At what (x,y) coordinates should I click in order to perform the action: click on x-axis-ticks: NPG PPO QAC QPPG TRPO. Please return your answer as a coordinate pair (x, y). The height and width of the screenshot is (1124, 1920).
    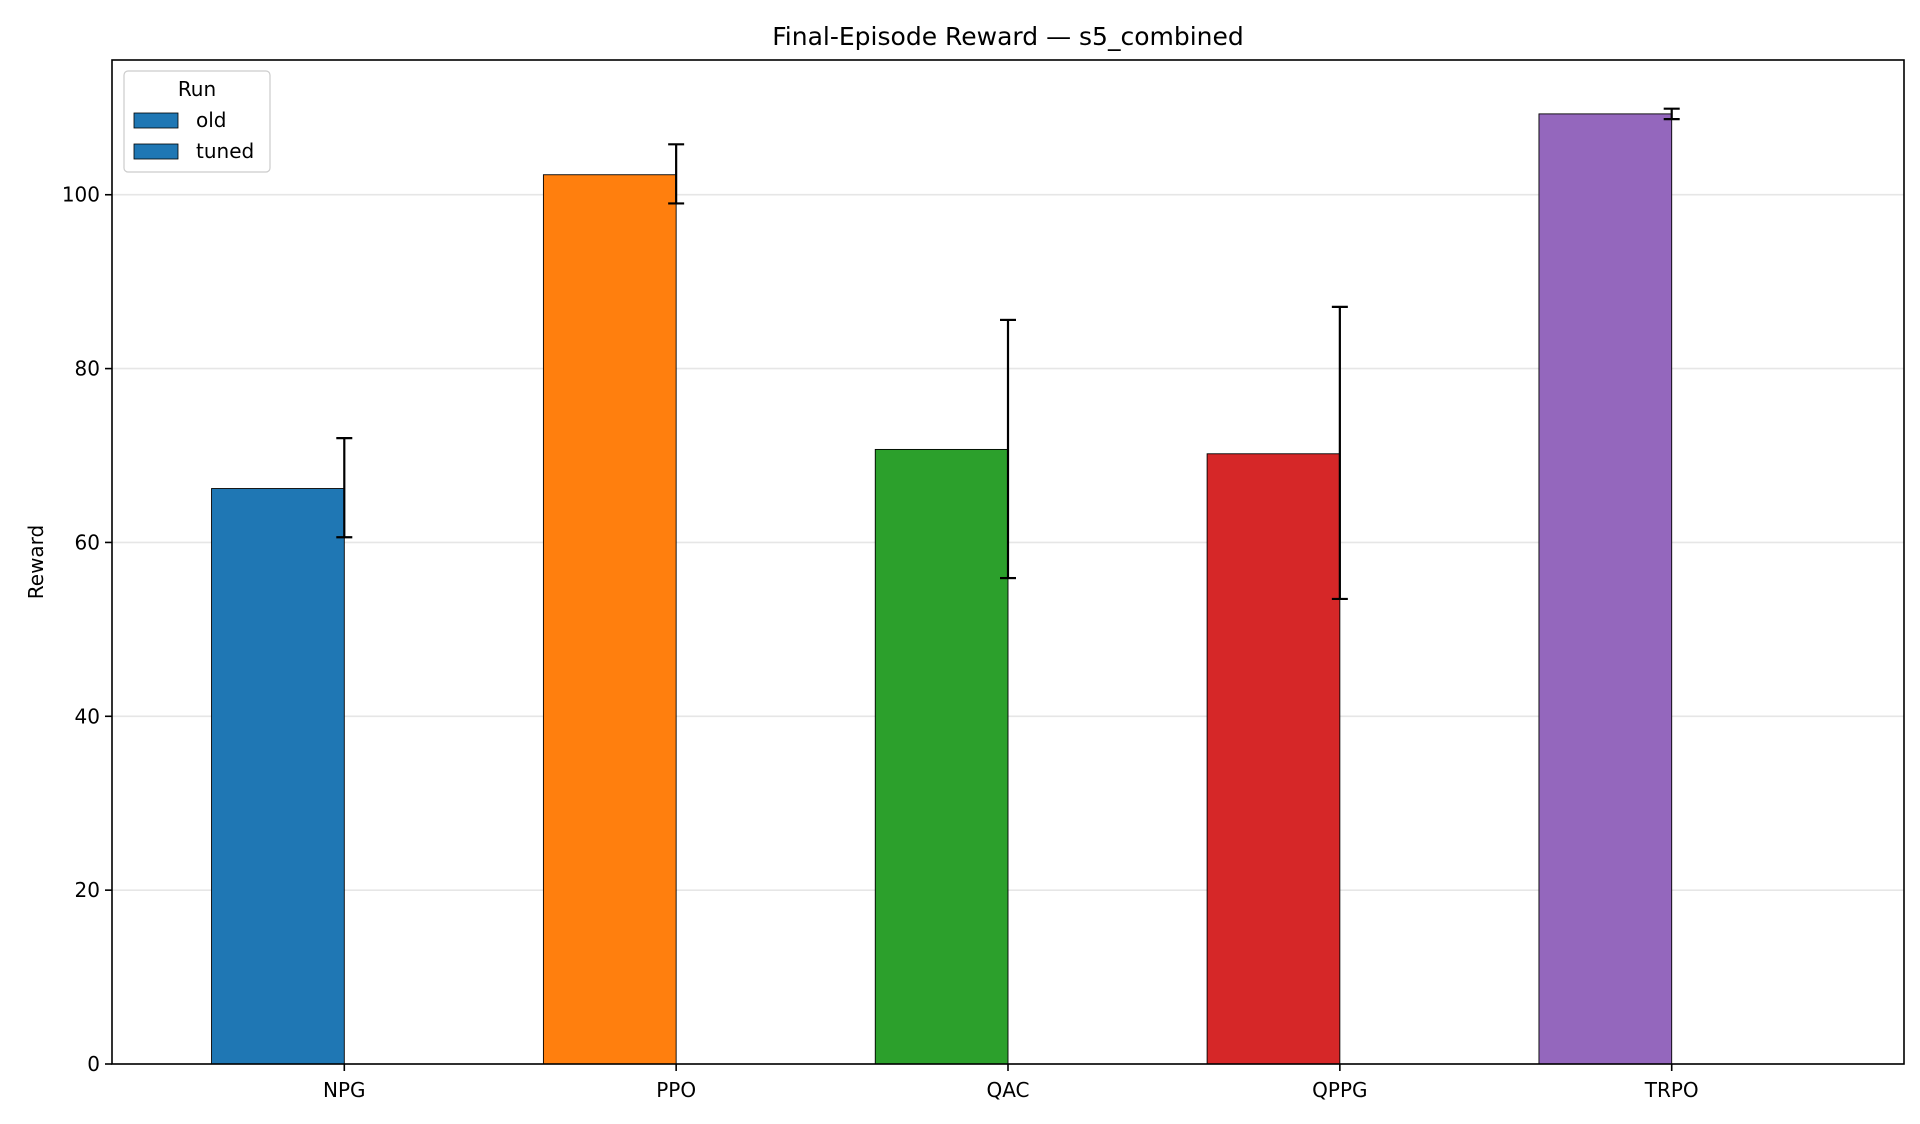
    Looking at the image, I should click on (1011, 1083).